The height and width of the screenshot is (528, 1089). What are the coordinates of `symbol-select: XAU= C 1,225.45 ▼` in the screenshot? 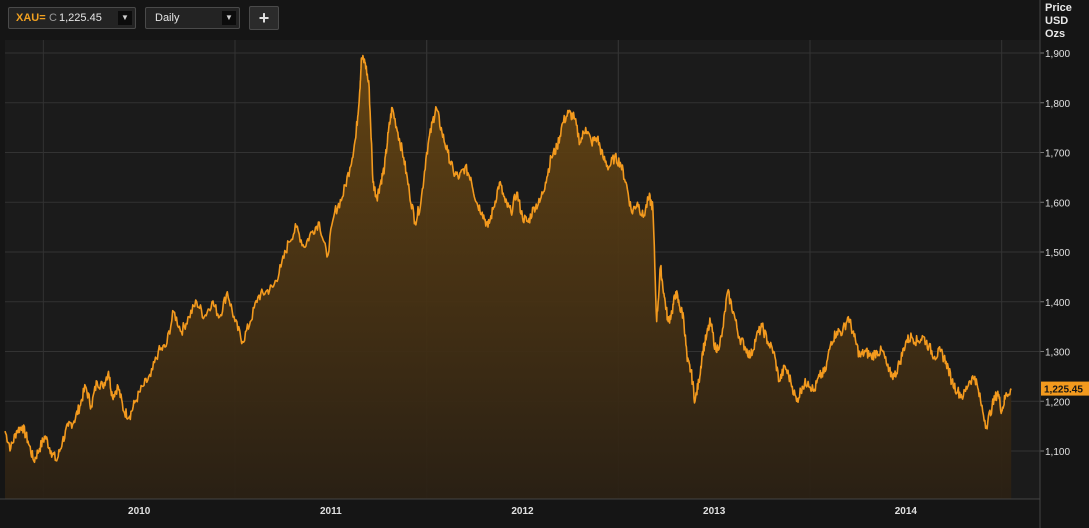 It's located at (72, 18).